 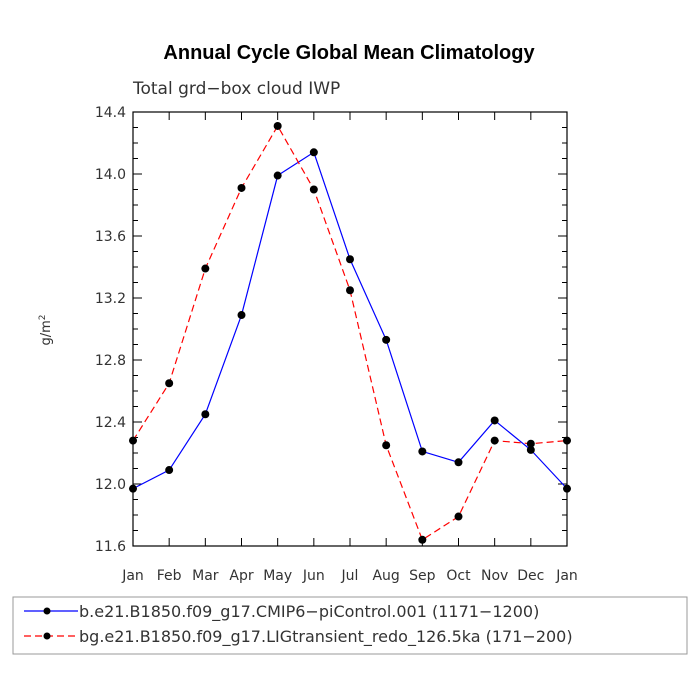 I want to click on x-tick-label: Jul, so click(x=350, y=576).